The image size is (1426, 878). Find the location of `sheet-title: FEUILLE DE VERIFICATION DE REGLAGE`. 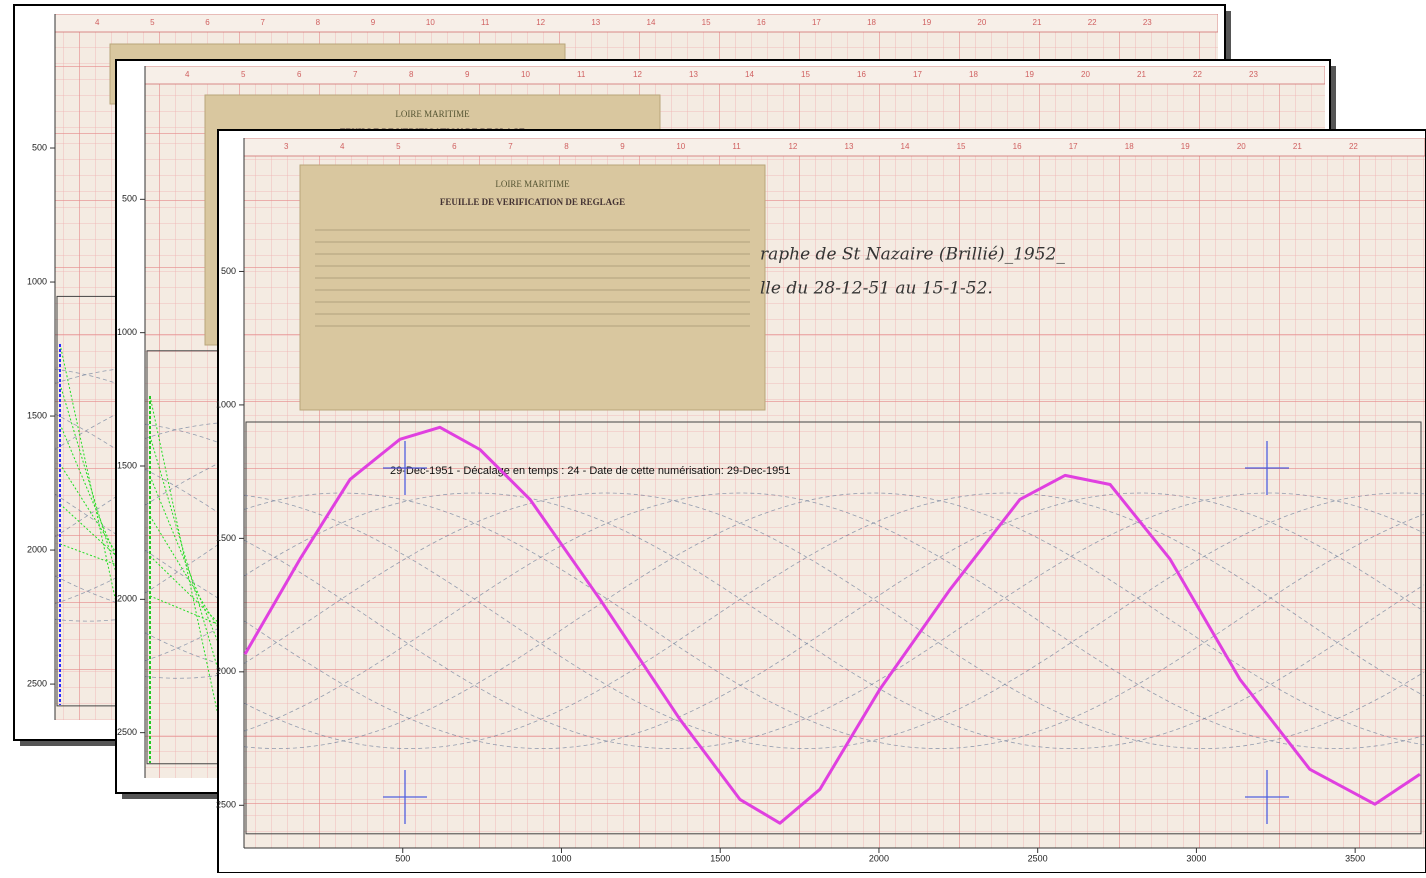

sheet-title: FEUILLE DE VERIFICATION DE REGLAGE is located at coordinates (532, 202).